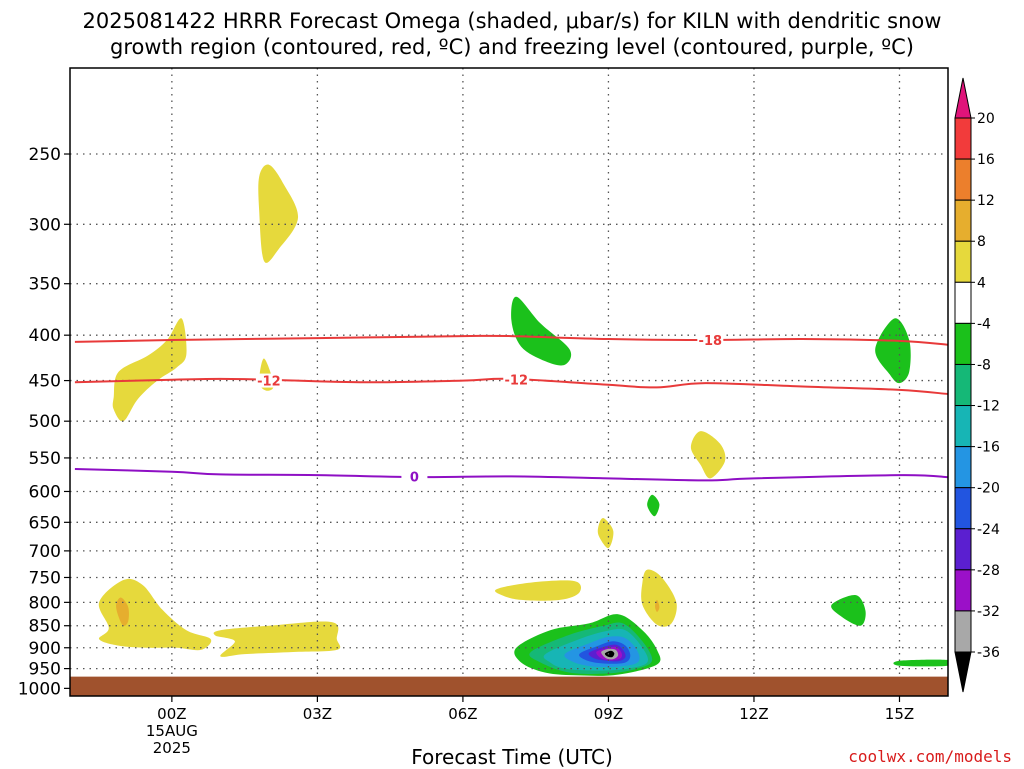  Describe the element at coordinates (171, 714) in the screenshot. I see `x-tick-label-00Z: 00Z` at that location.